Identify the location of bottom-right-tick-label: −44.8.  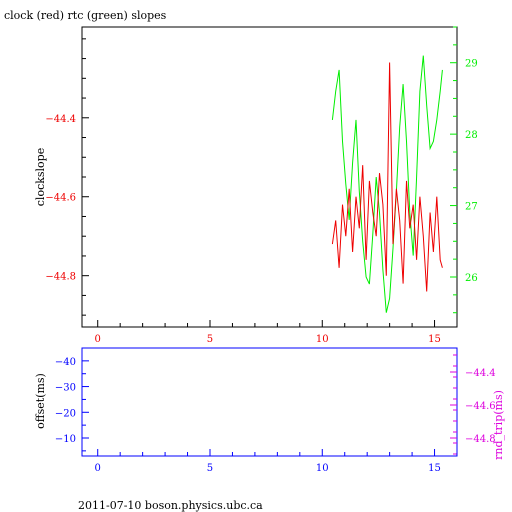
(480, 439).